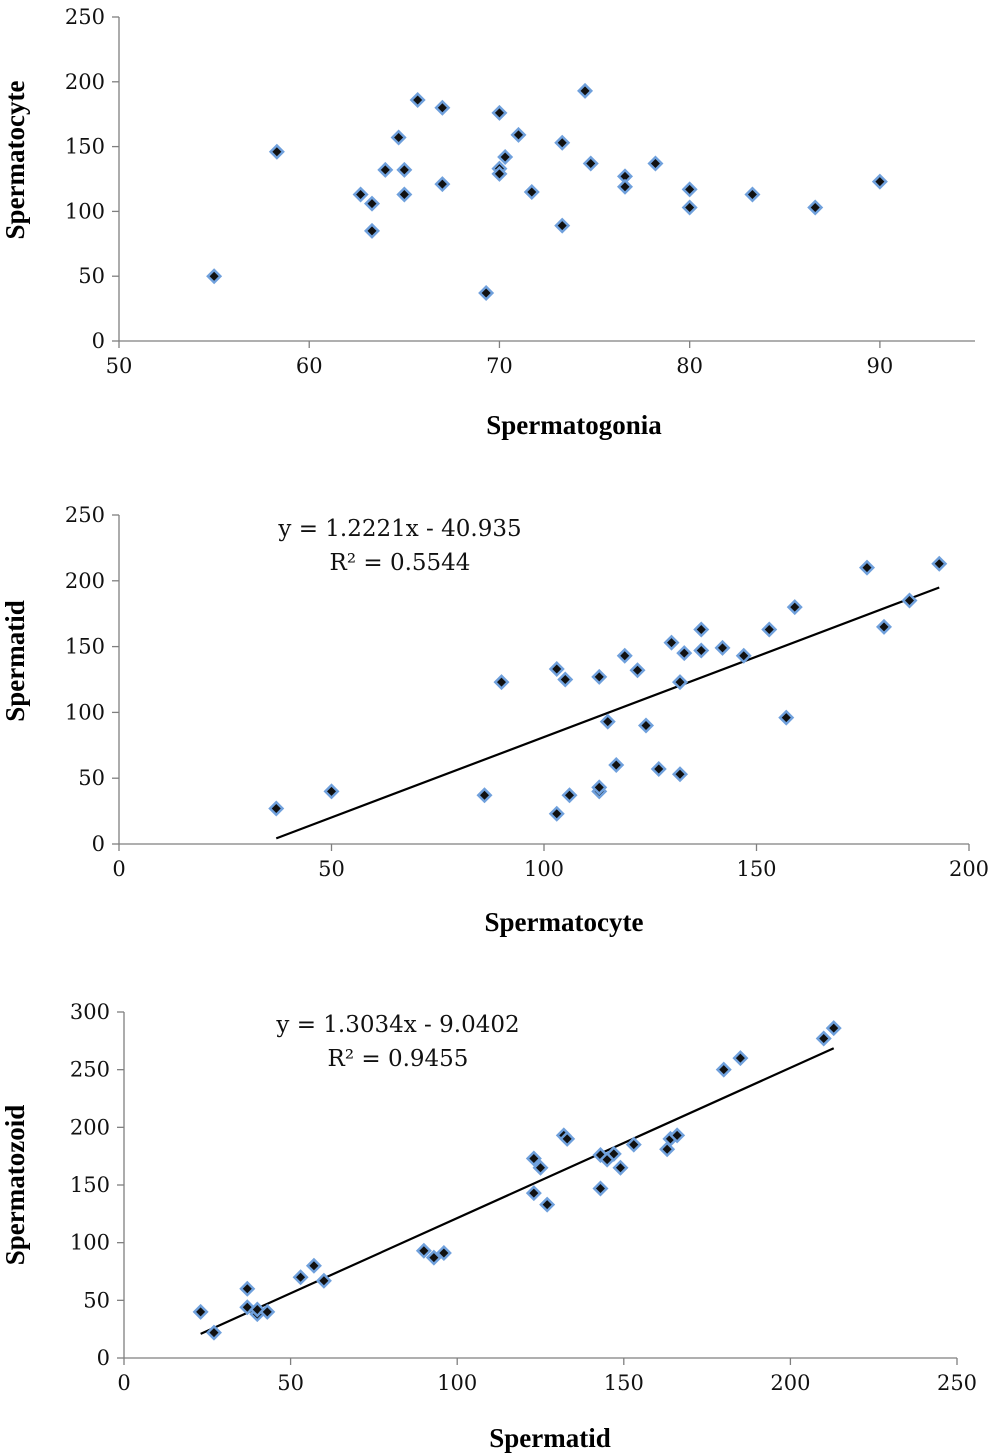 The height and width of the screenshot is (1455, 1000). Describe the element at coordinates (957, 1383) in the screenshot. I see `x-tick-label: 250` at that location.